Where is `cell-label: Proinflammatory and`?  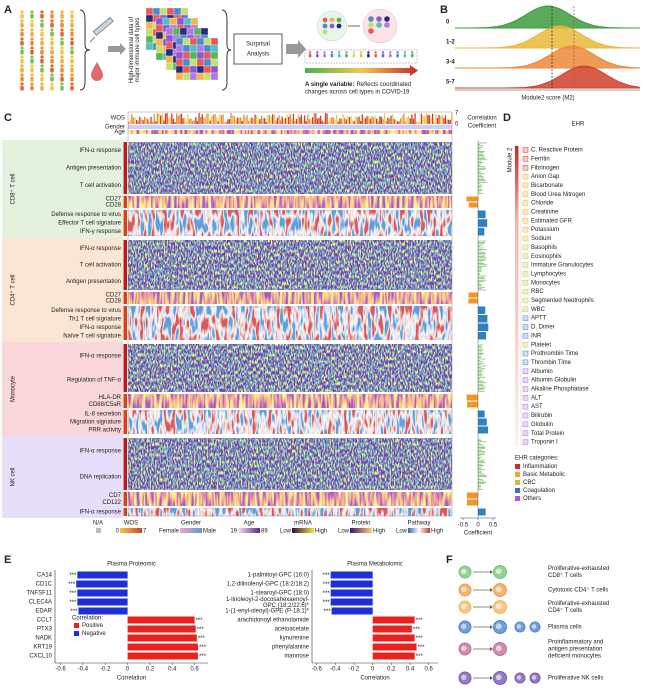 cell-label: Proinflammatory and is located at coordinates (575, 643).